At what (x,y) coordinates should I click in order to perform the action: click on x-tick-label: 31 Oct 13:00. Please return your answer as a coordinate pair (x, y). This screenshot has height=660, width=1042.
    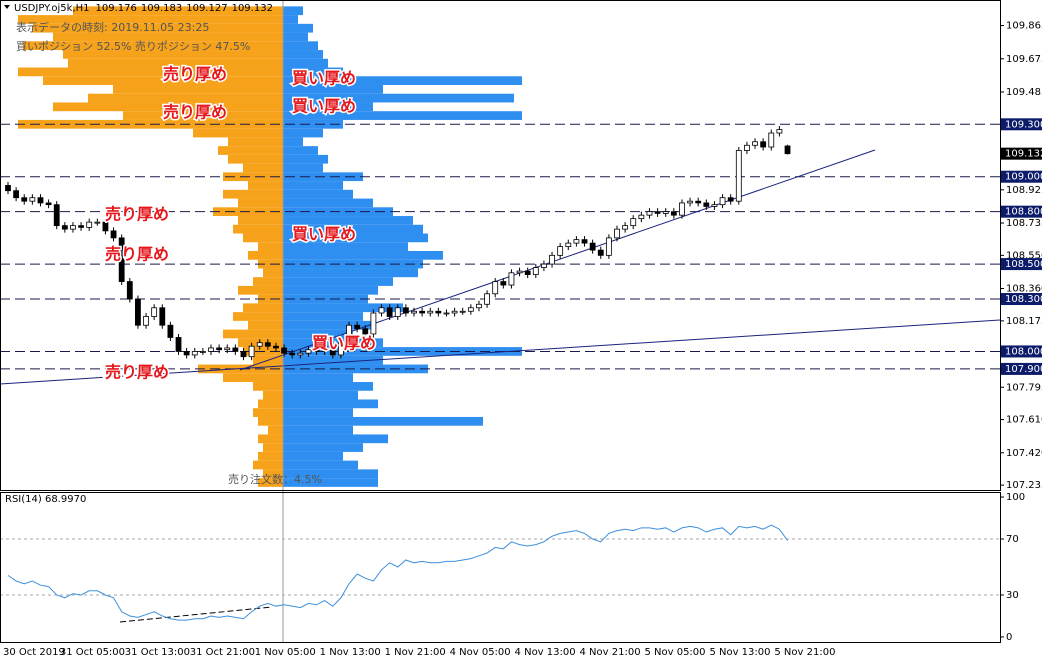
    Looking at the image, I should click on (157, 652).